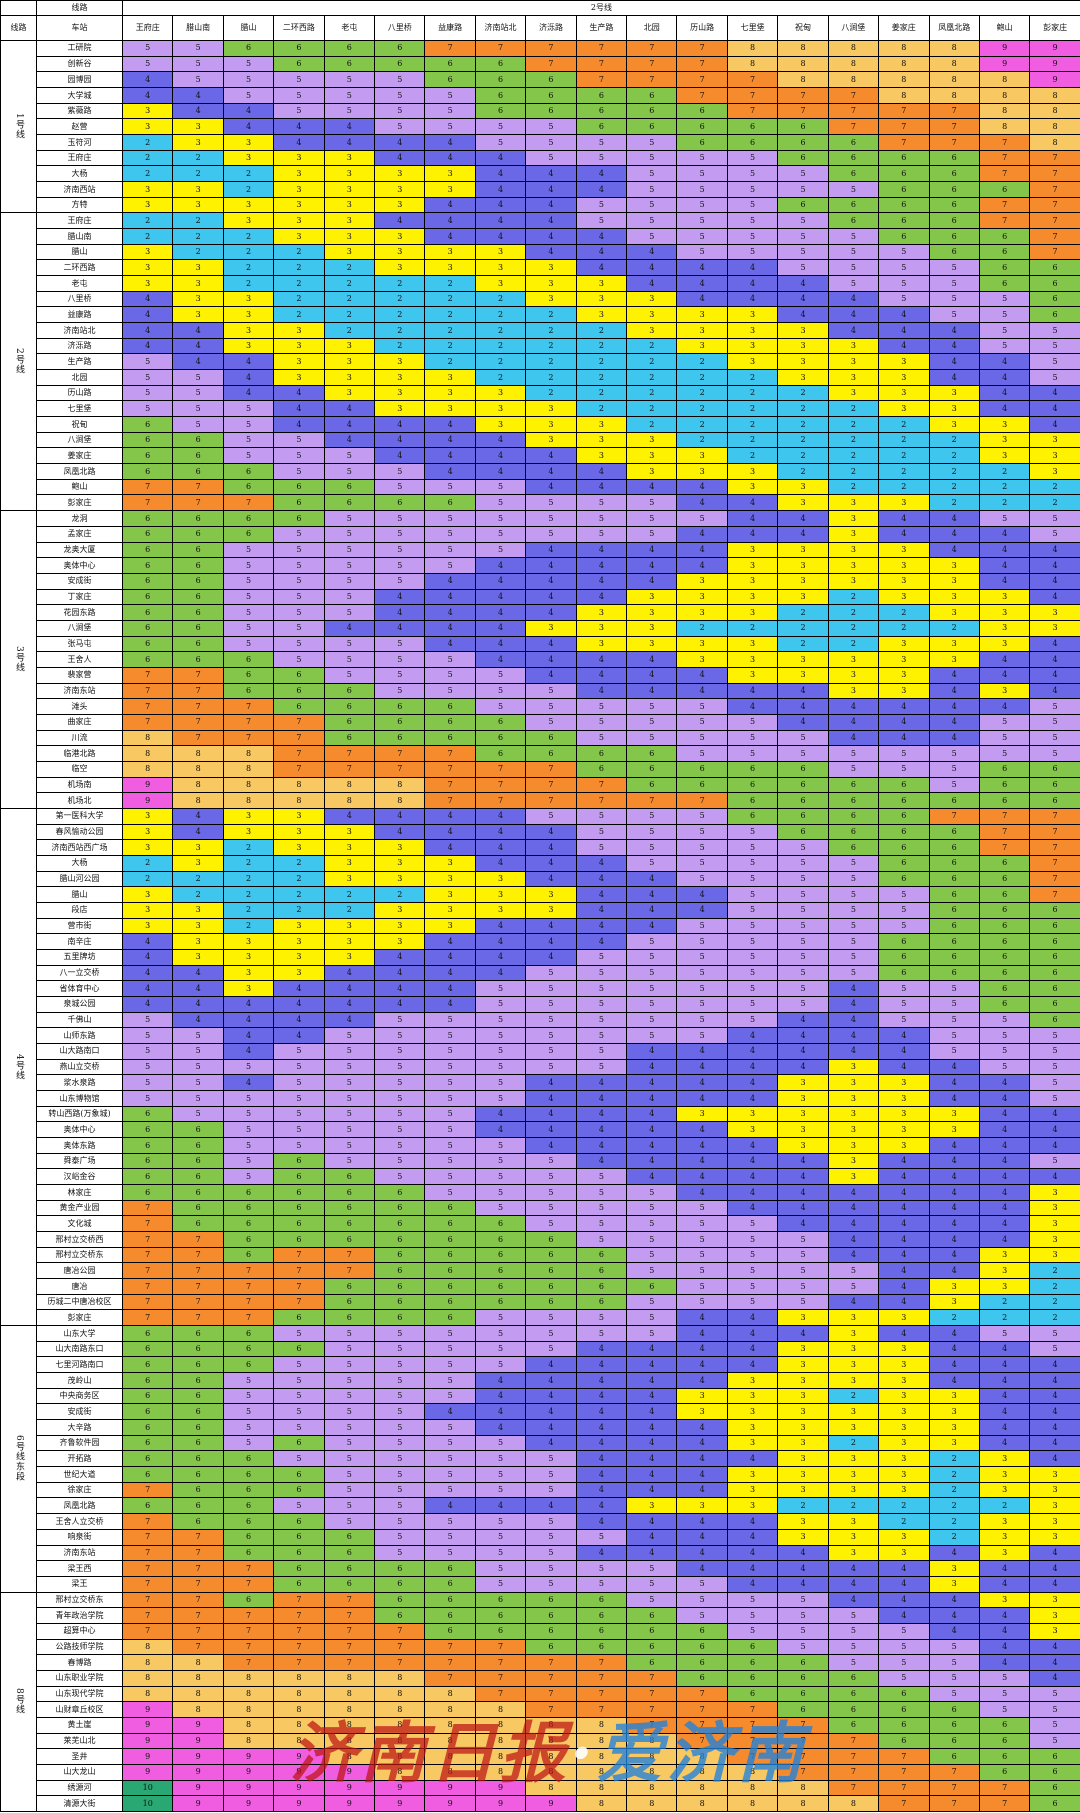 The height and width of the screenshot is (1813, 1080). What do you see at coordinates (540, 581) in the screenshot?
I see `fare-row: 安成街 6 6 5 5 5 5 4 4 4 4 4 3 3 3 3 3 3 4 4` at bounding box center [540, 581].